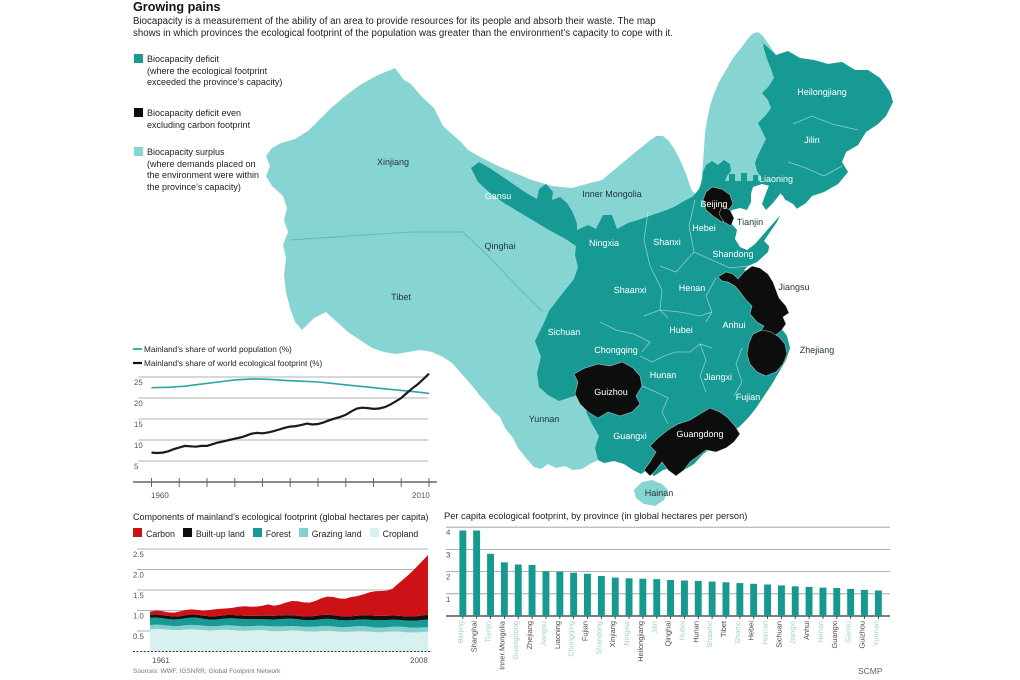  What do you see at coordinates (139, 636) in the screenshot?
I see `svg-text: 0.5` at bounding box center [139, 636].